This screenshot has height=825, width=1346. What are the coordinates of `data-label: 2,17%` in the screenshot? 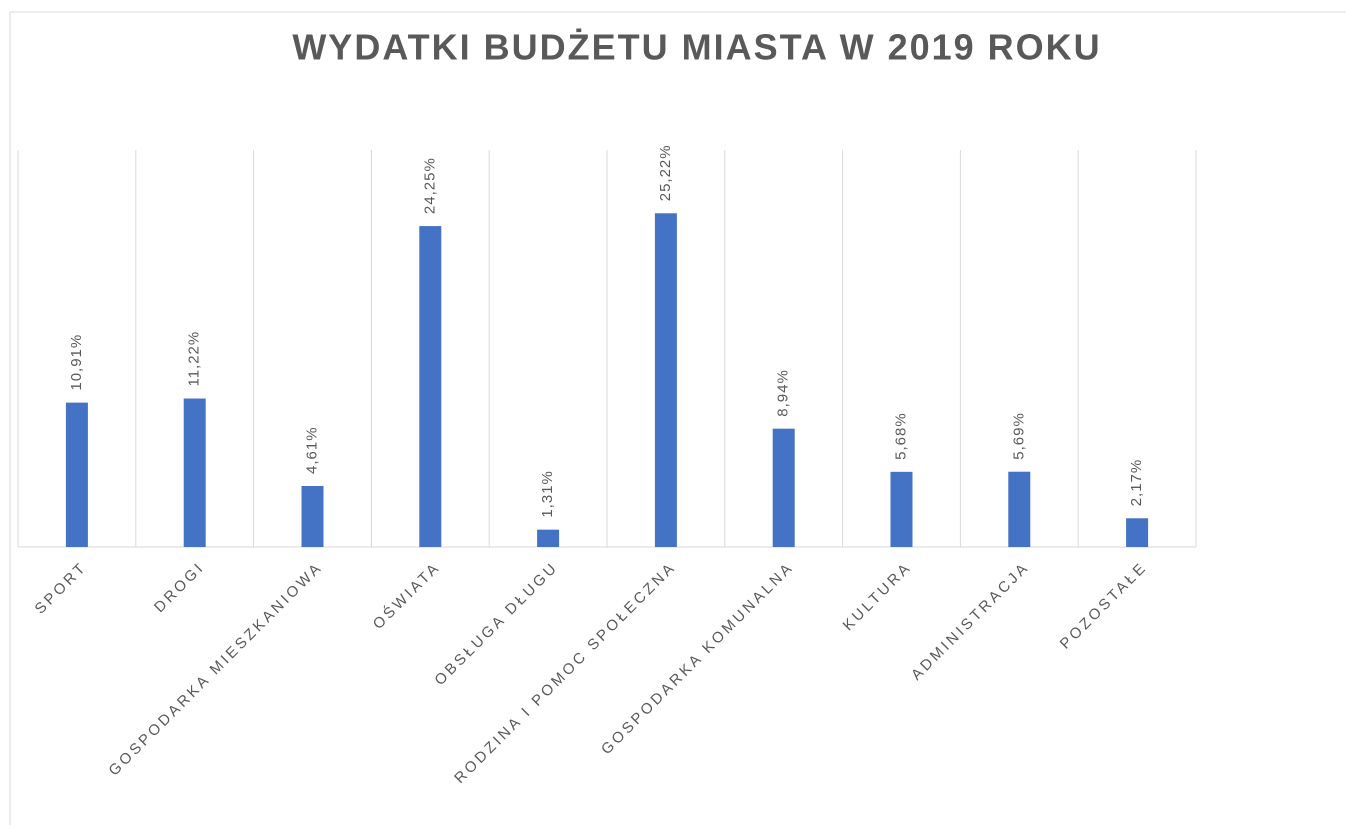 It's located at (1136, 483).